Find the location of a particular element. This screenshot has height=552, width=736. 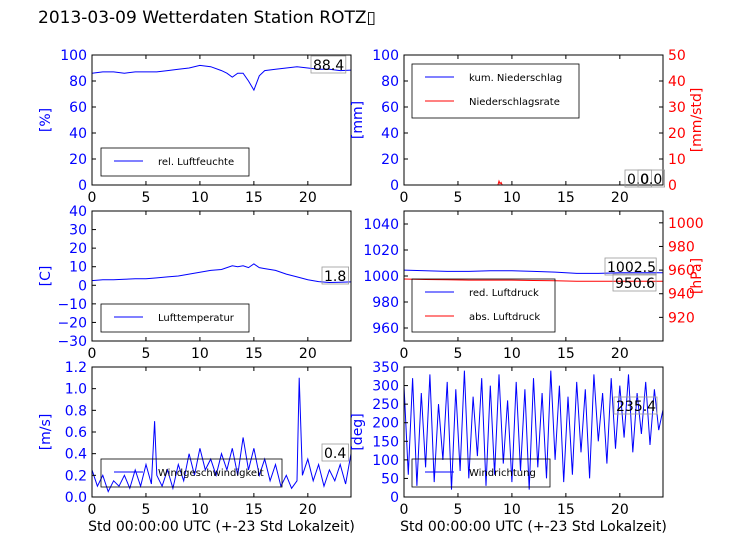

y2-tick-label: 920 is located at coordinates (681, 318).